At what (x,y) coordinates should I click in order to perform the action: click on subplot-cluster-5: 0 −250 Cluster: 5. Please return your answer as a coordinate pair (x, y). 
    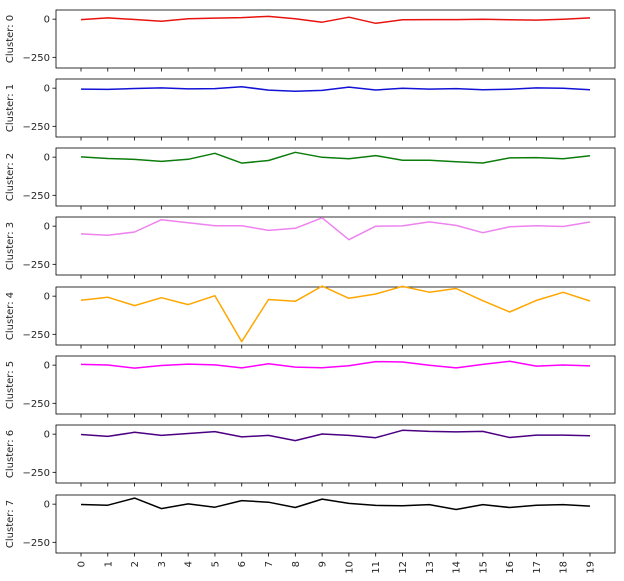
    Looking at the image, I should click on (310, 386).